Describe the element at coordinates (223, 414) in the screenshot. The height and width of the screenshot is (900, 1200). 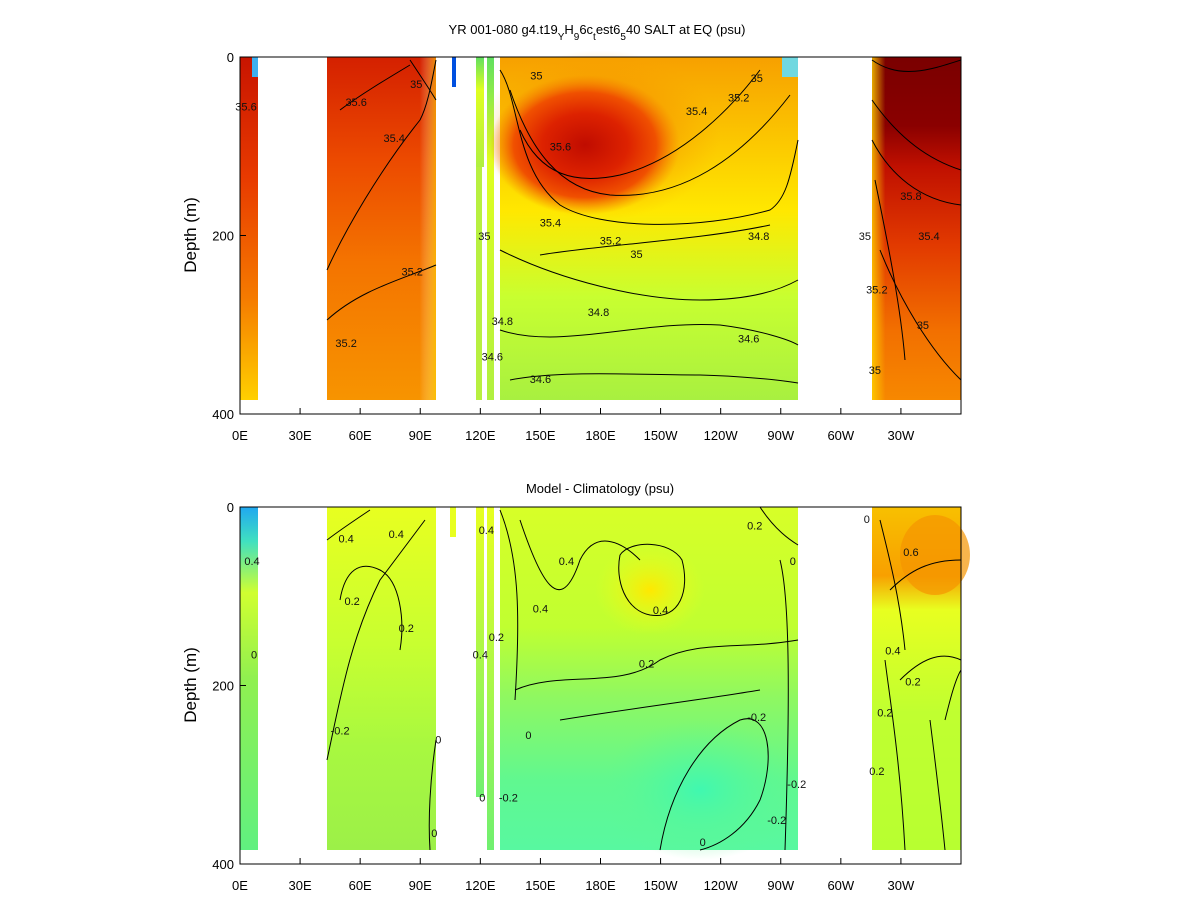
I see `salt-y-tick-label: 400` at that location.